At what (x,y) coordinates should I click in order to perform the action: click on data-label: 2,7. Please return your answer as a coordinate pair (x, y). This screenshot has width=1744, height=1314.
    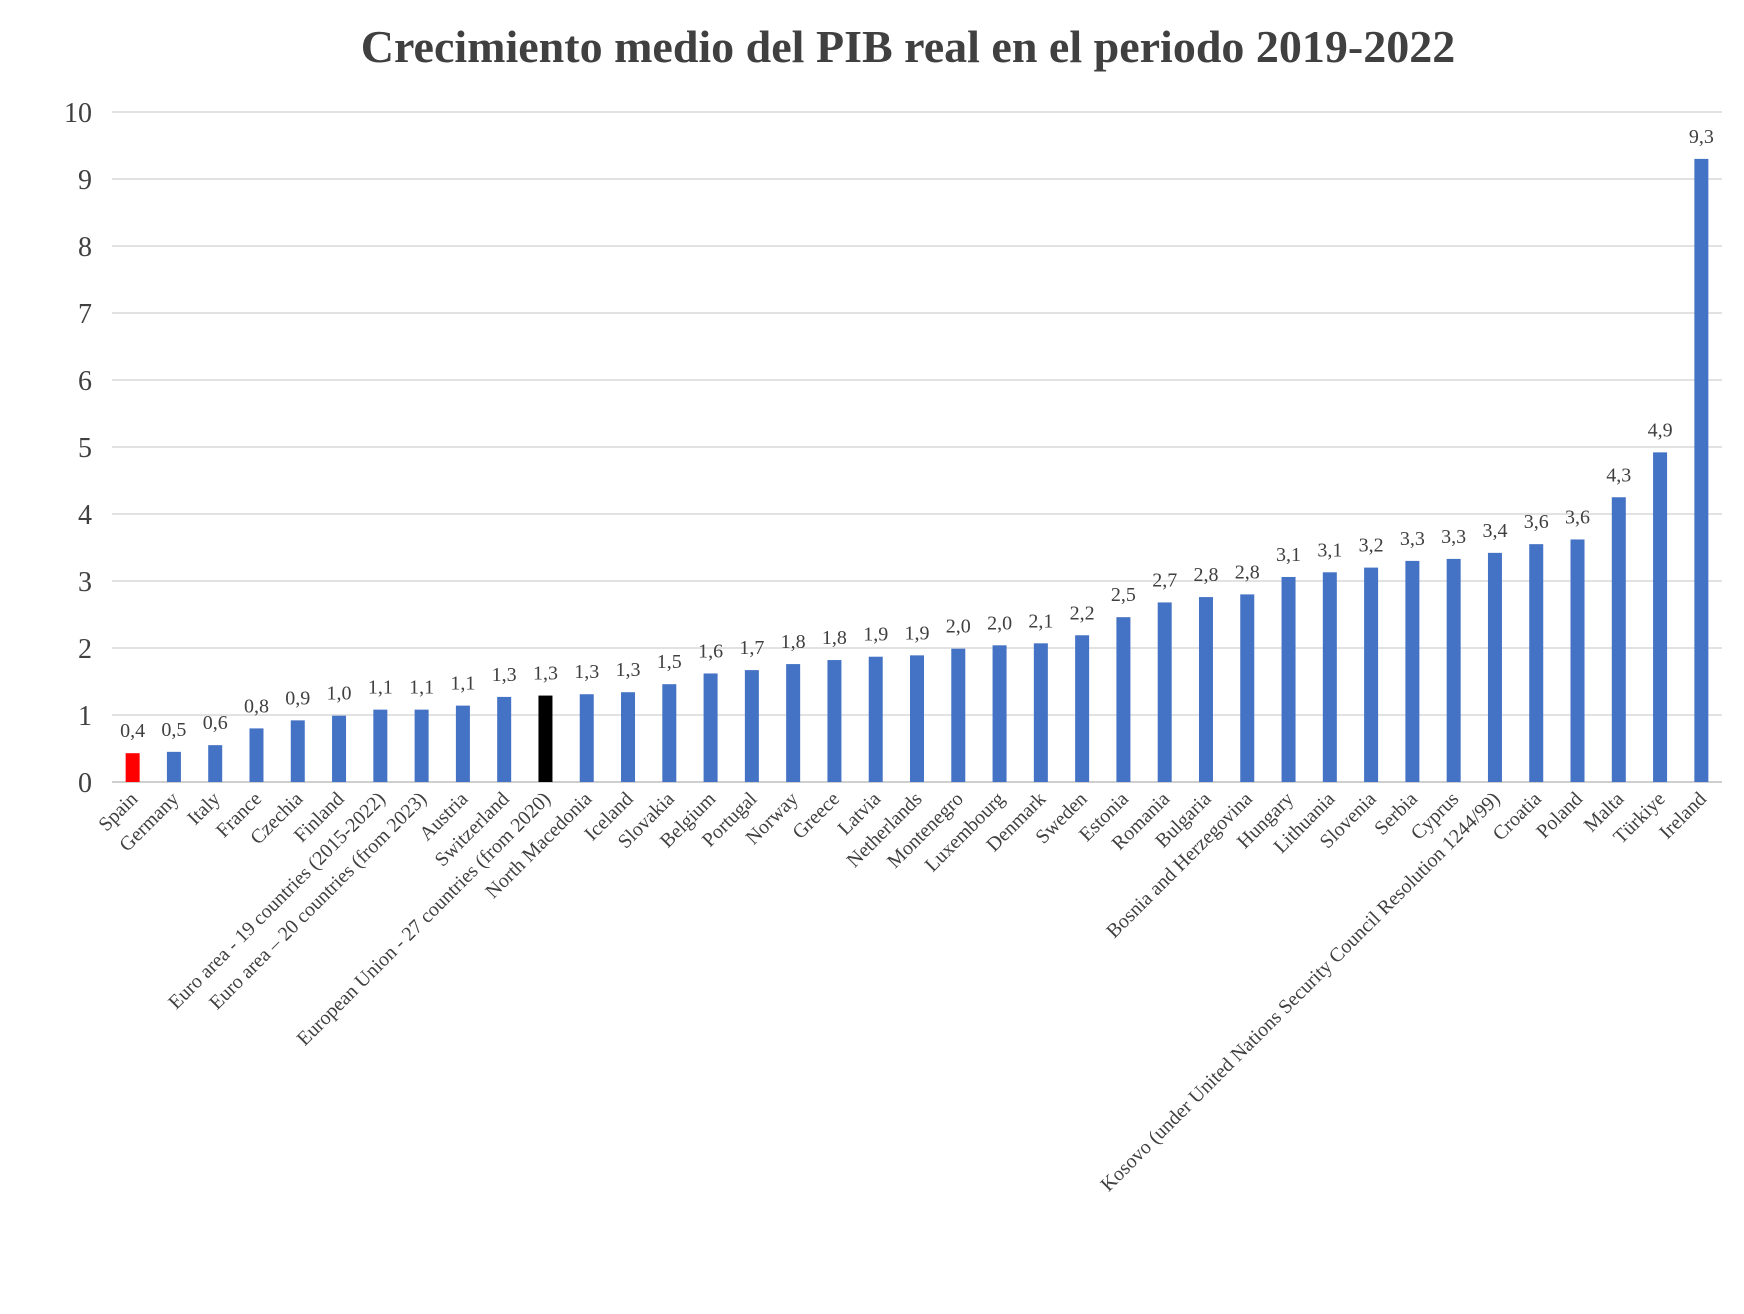
    Looking at the image, I should click on (1164, 580).